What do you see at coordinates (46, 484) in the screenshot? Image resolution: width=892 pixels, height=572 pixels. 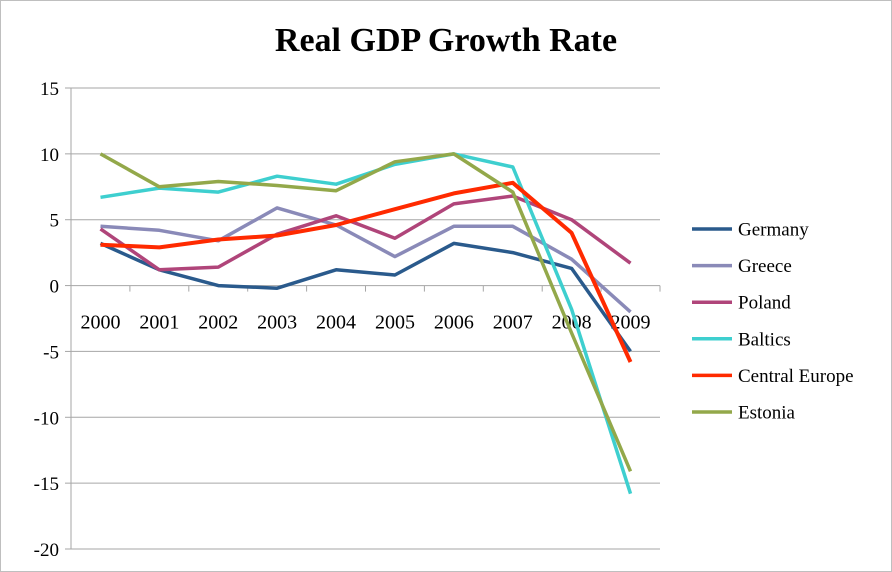 I see `y-tick-label: -15` at bounding box center [46, 484].